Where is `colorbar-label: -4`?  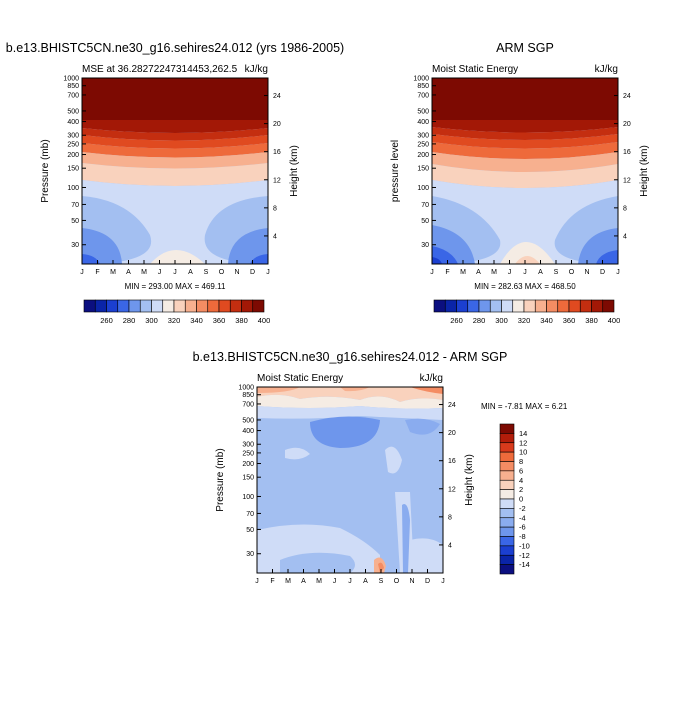
colorbar-label: -4 is located at coordinates (522, 517).